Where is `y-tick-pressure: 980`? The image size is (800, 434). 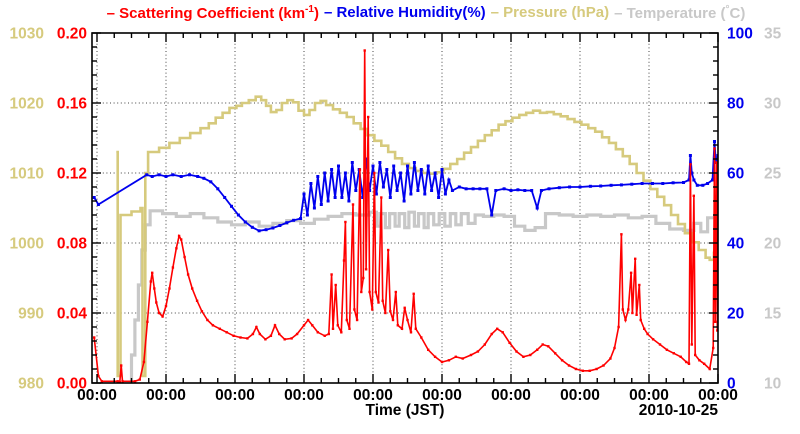 y-tick-pressure: 980 is located at coordinates (31, 384).